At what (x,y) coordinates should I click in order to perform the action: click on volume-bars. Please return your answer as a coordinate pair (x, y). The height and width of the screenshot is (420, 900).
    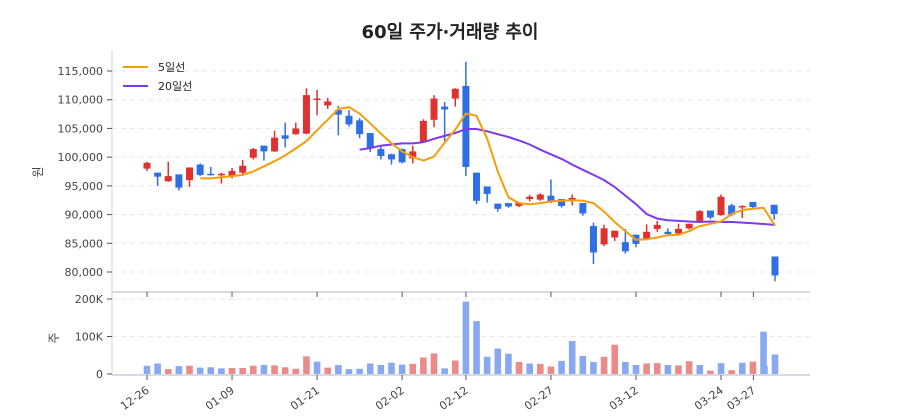
    Looking at the image, I should click on (461, 337).